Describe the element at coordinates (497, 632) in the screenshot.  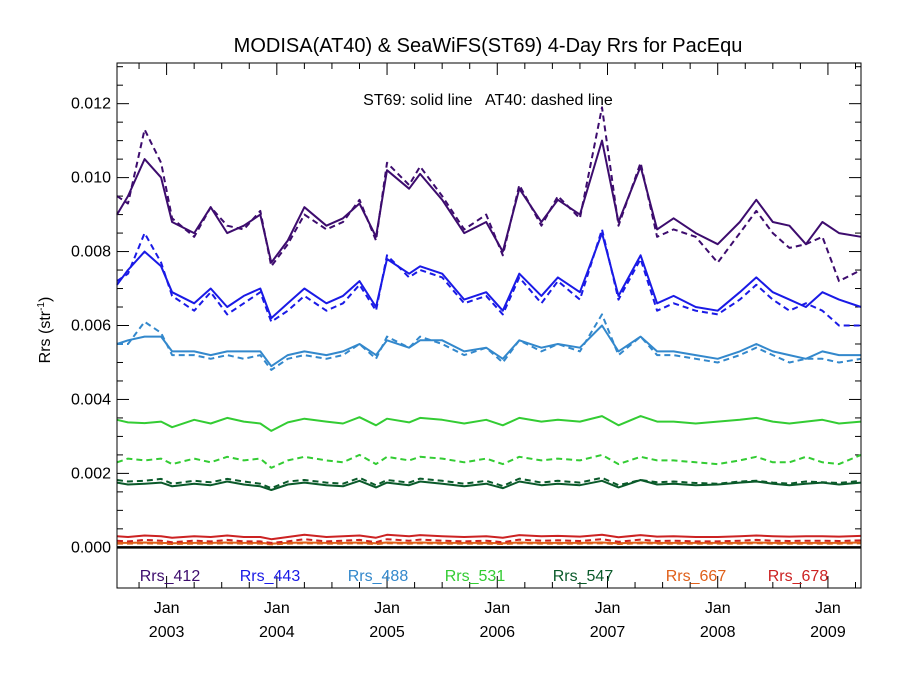
I see `x-tick-label-year: 2006` at that location.